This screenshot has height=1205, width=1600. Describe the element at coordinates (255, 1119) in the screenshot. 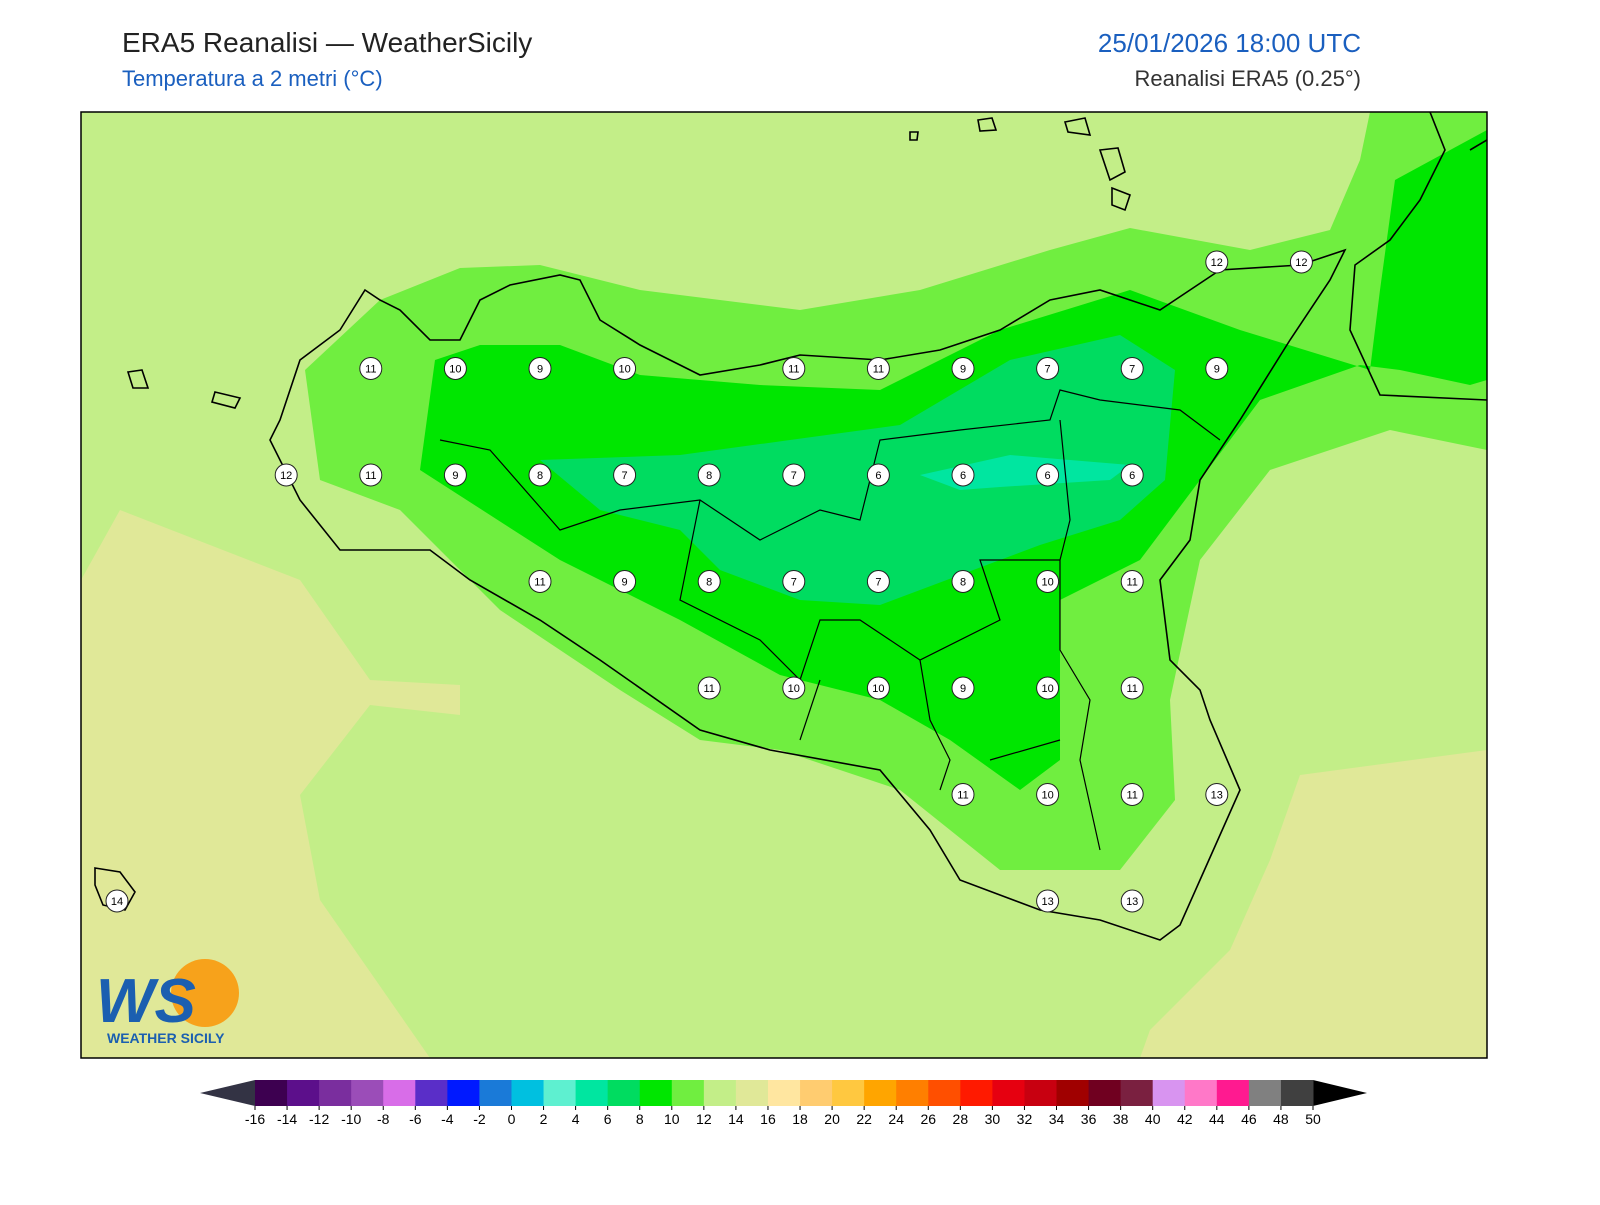

I see `tick-label: -16` at that location.